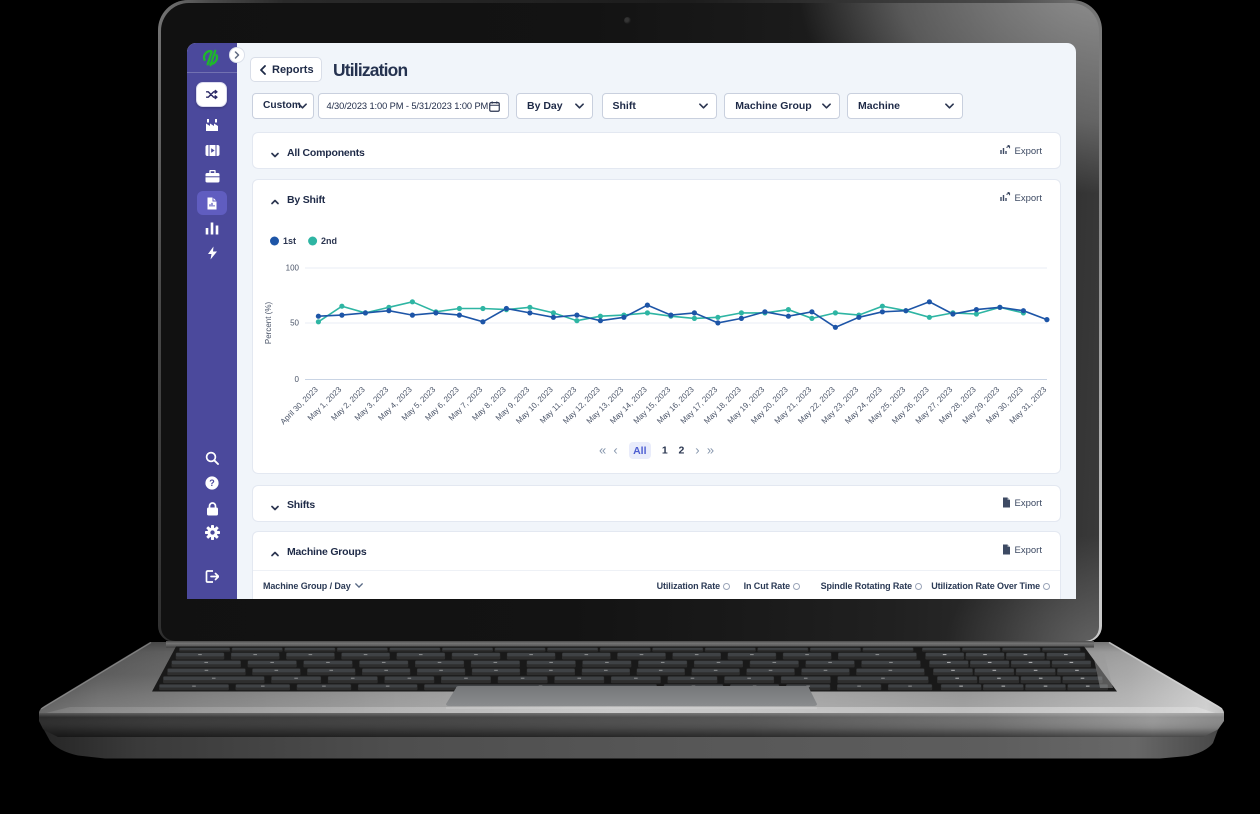  Describe the element at coordinates (268, 323) in the screenshot. I see `svg-text: Percent (%)` at that location.